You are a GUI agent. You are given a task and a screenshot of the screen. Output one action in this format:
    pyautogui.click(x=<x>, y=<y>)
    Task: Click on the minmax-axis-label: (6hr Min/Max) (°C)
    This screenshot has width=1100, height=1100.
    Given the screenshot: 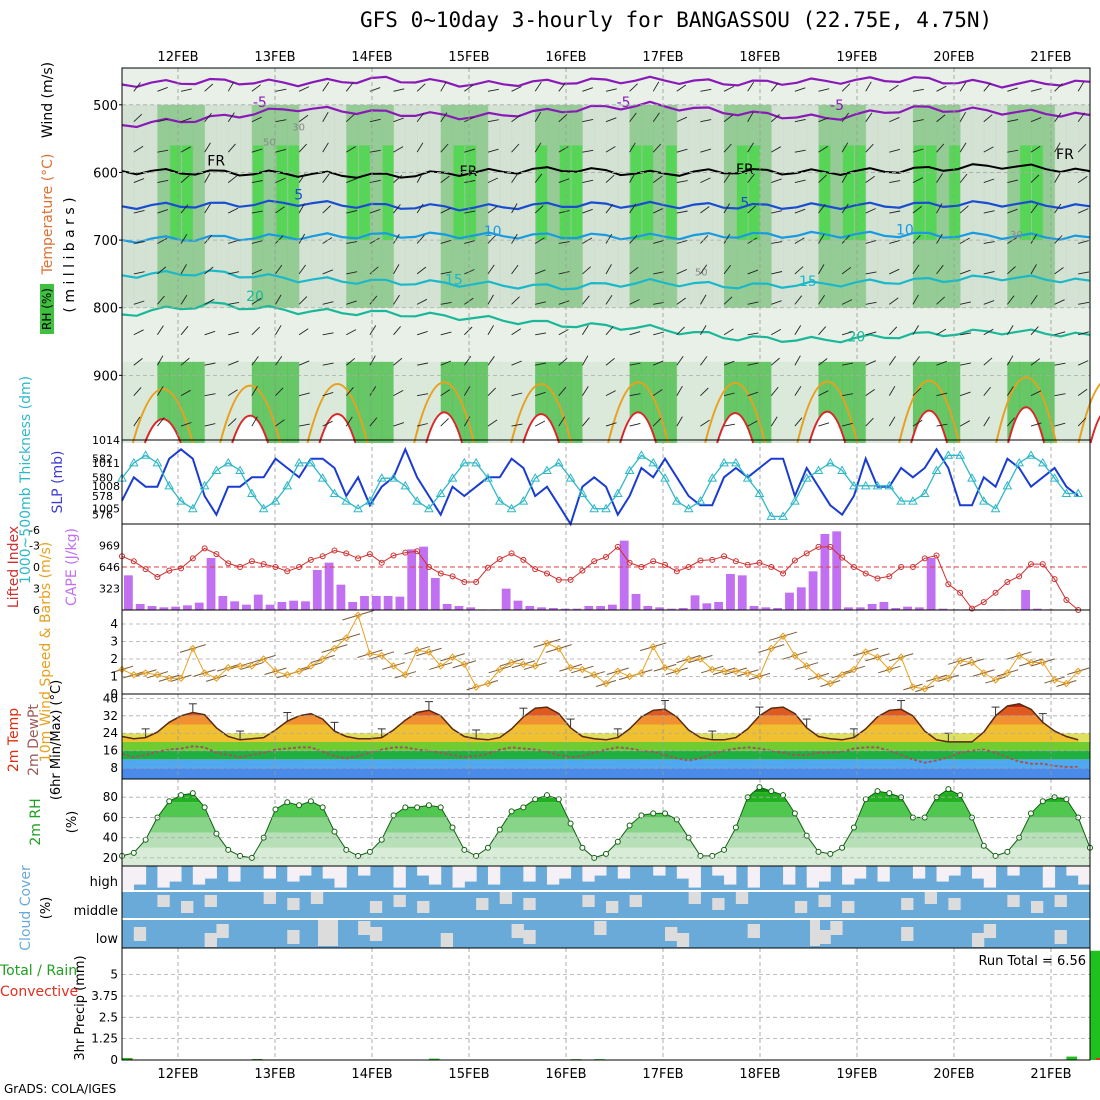 What is the action you would take?
    pyautogui.click(x=56, y=740)
    